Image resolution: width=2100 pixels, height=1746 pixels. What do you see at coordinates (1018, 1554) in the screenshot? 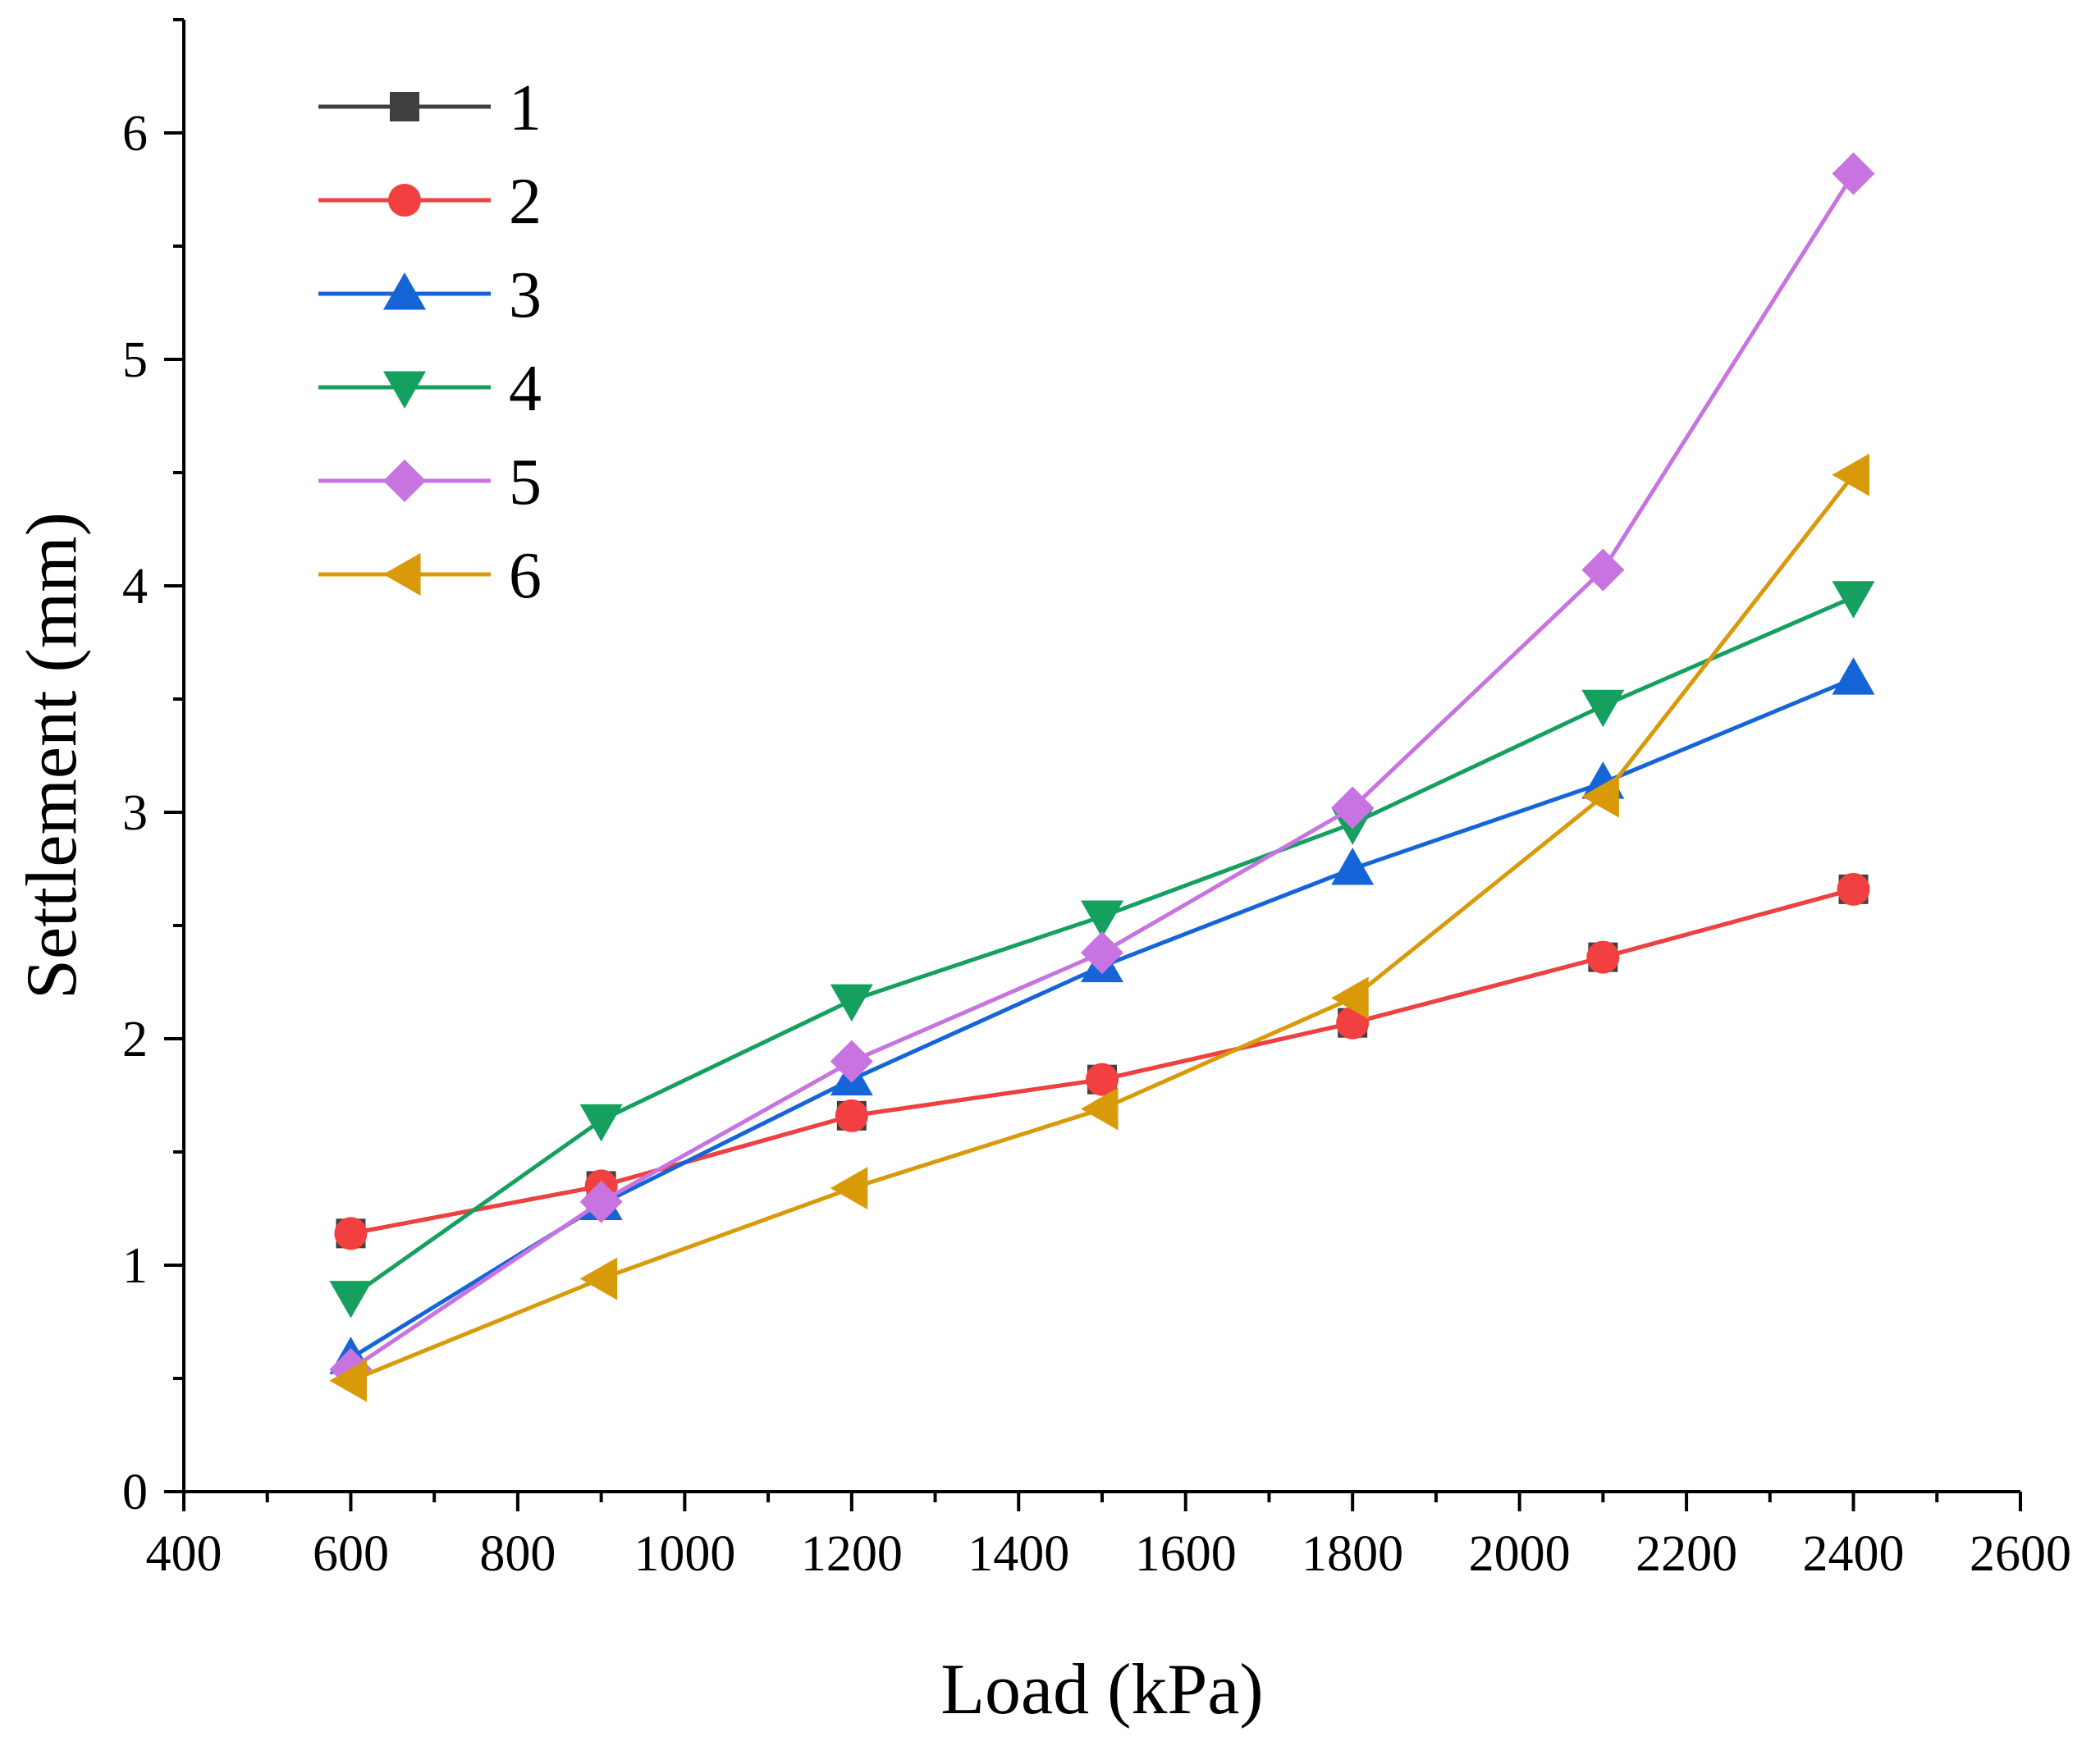
I see `x-tick-label: 1400` at bounding box center [1018, 1554].